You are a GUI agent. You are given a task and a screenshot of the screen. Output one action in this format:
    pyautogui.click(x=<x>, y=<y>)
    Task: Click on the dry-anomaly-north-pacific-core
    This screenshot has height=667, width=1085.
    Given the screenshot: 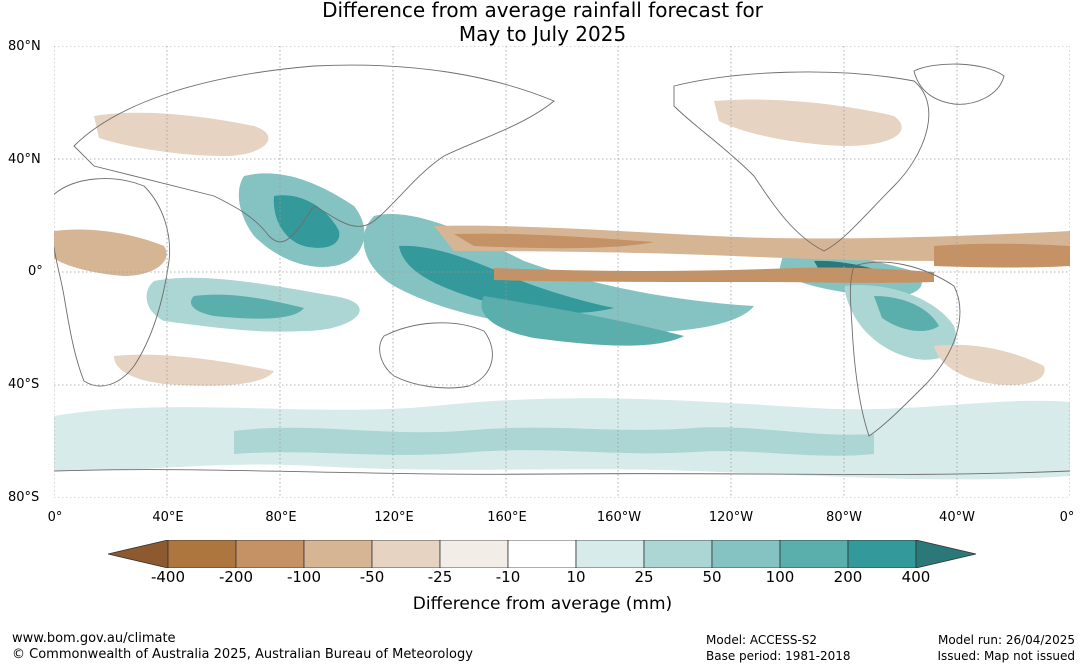 What is the action you would take?
    pyautogui.click(x=554, y=241)
    